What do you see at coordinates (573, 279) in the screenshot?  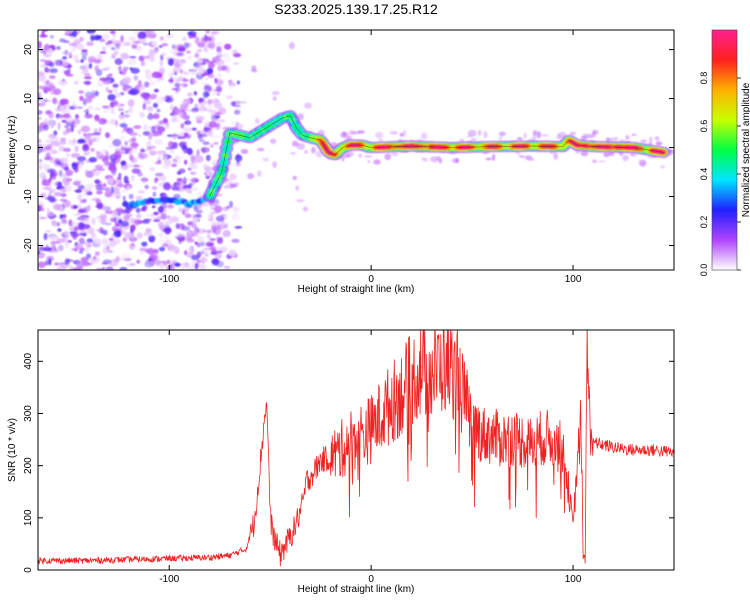 I see `x-tick-label: 100` at bounding box center [573, 279].